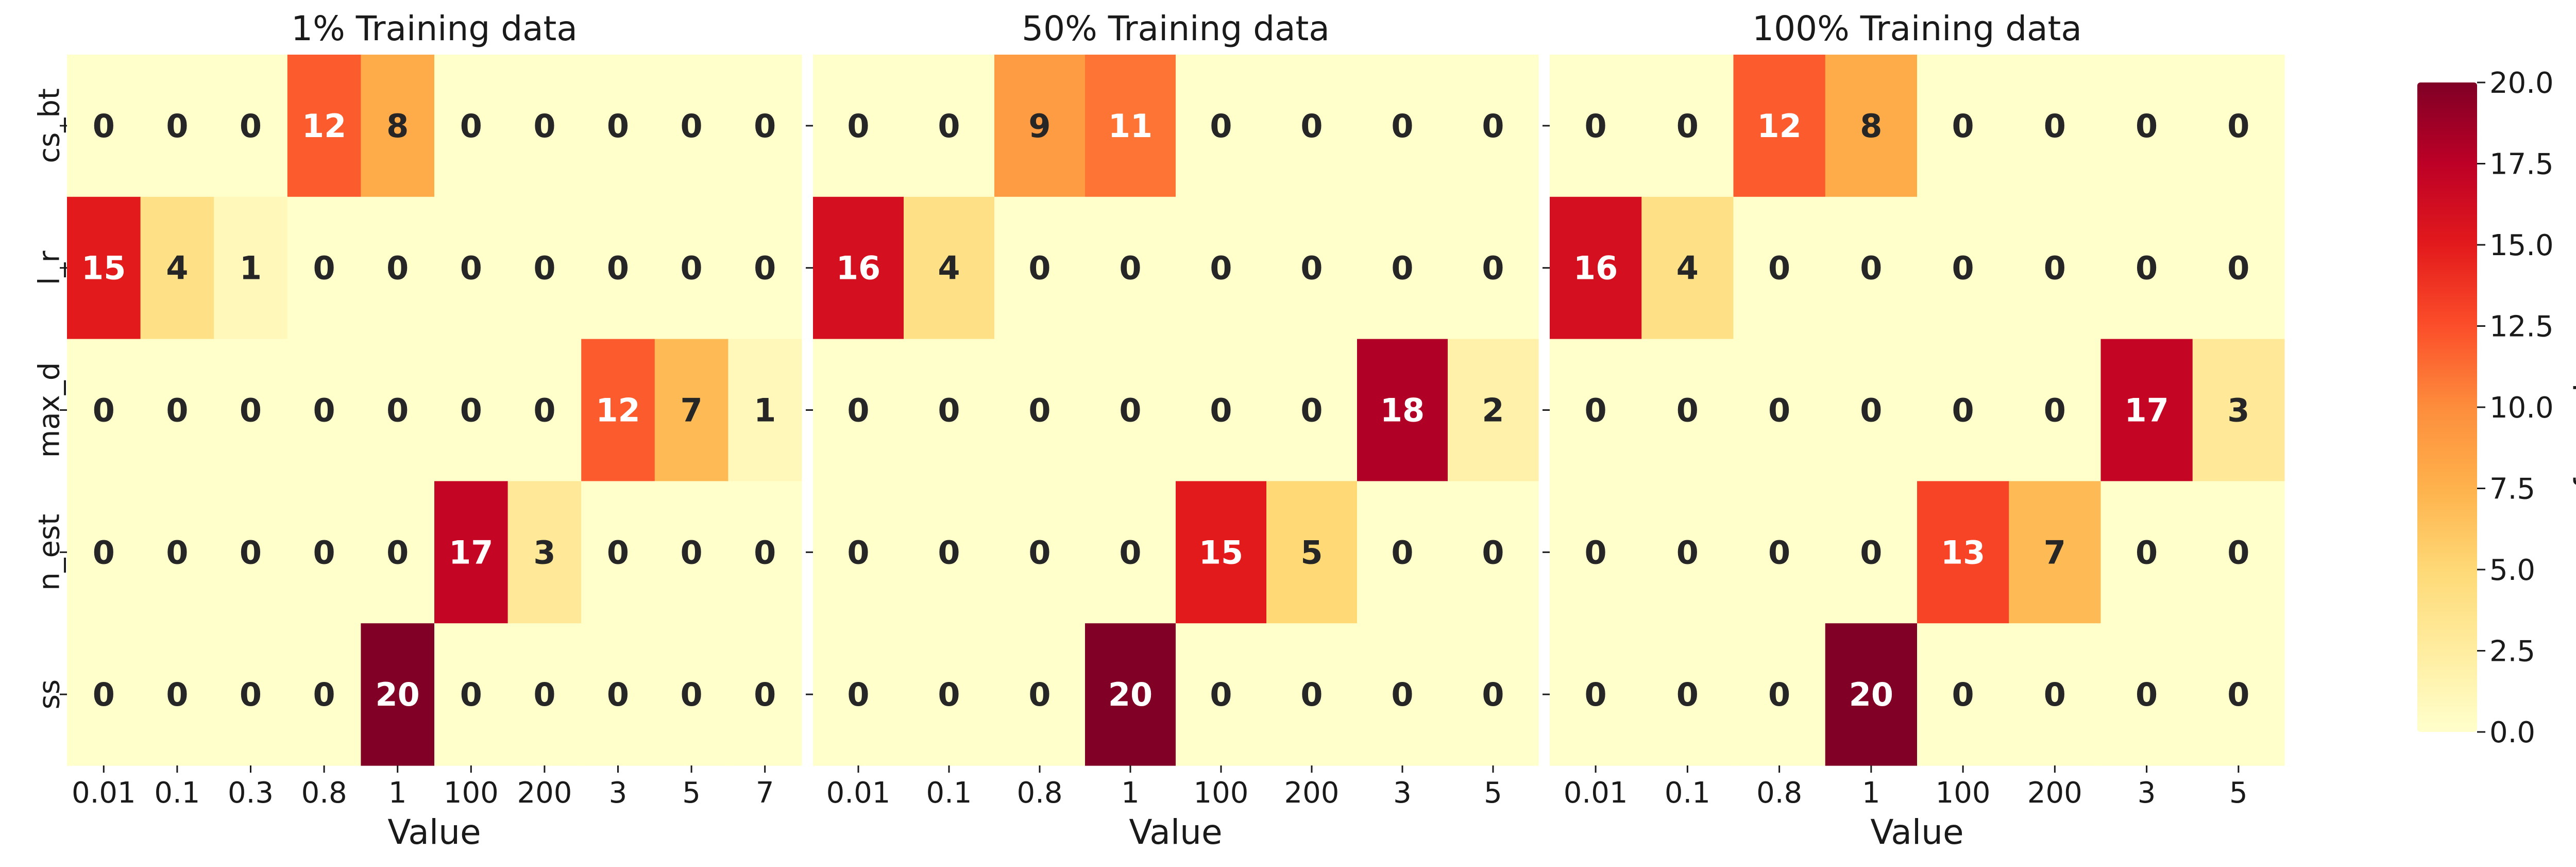  What do you see at coordinates (324, 552) in the screenshot?
I see `heatmap-cell-p1-r3-c3` at bounding box center [324, 552].